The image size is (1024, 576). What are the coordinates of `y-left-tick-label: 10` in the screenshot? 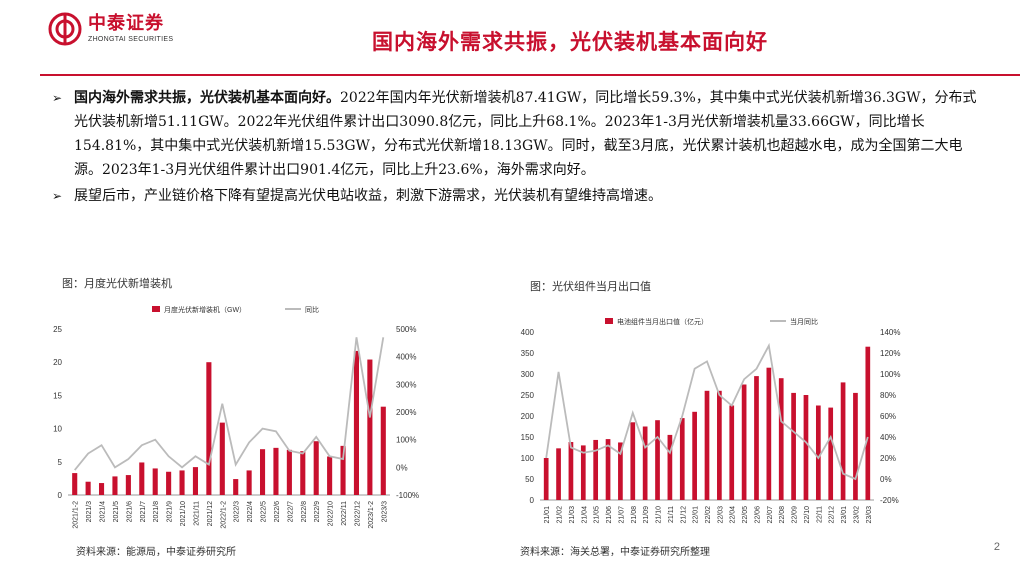 It's located at (57, 429).